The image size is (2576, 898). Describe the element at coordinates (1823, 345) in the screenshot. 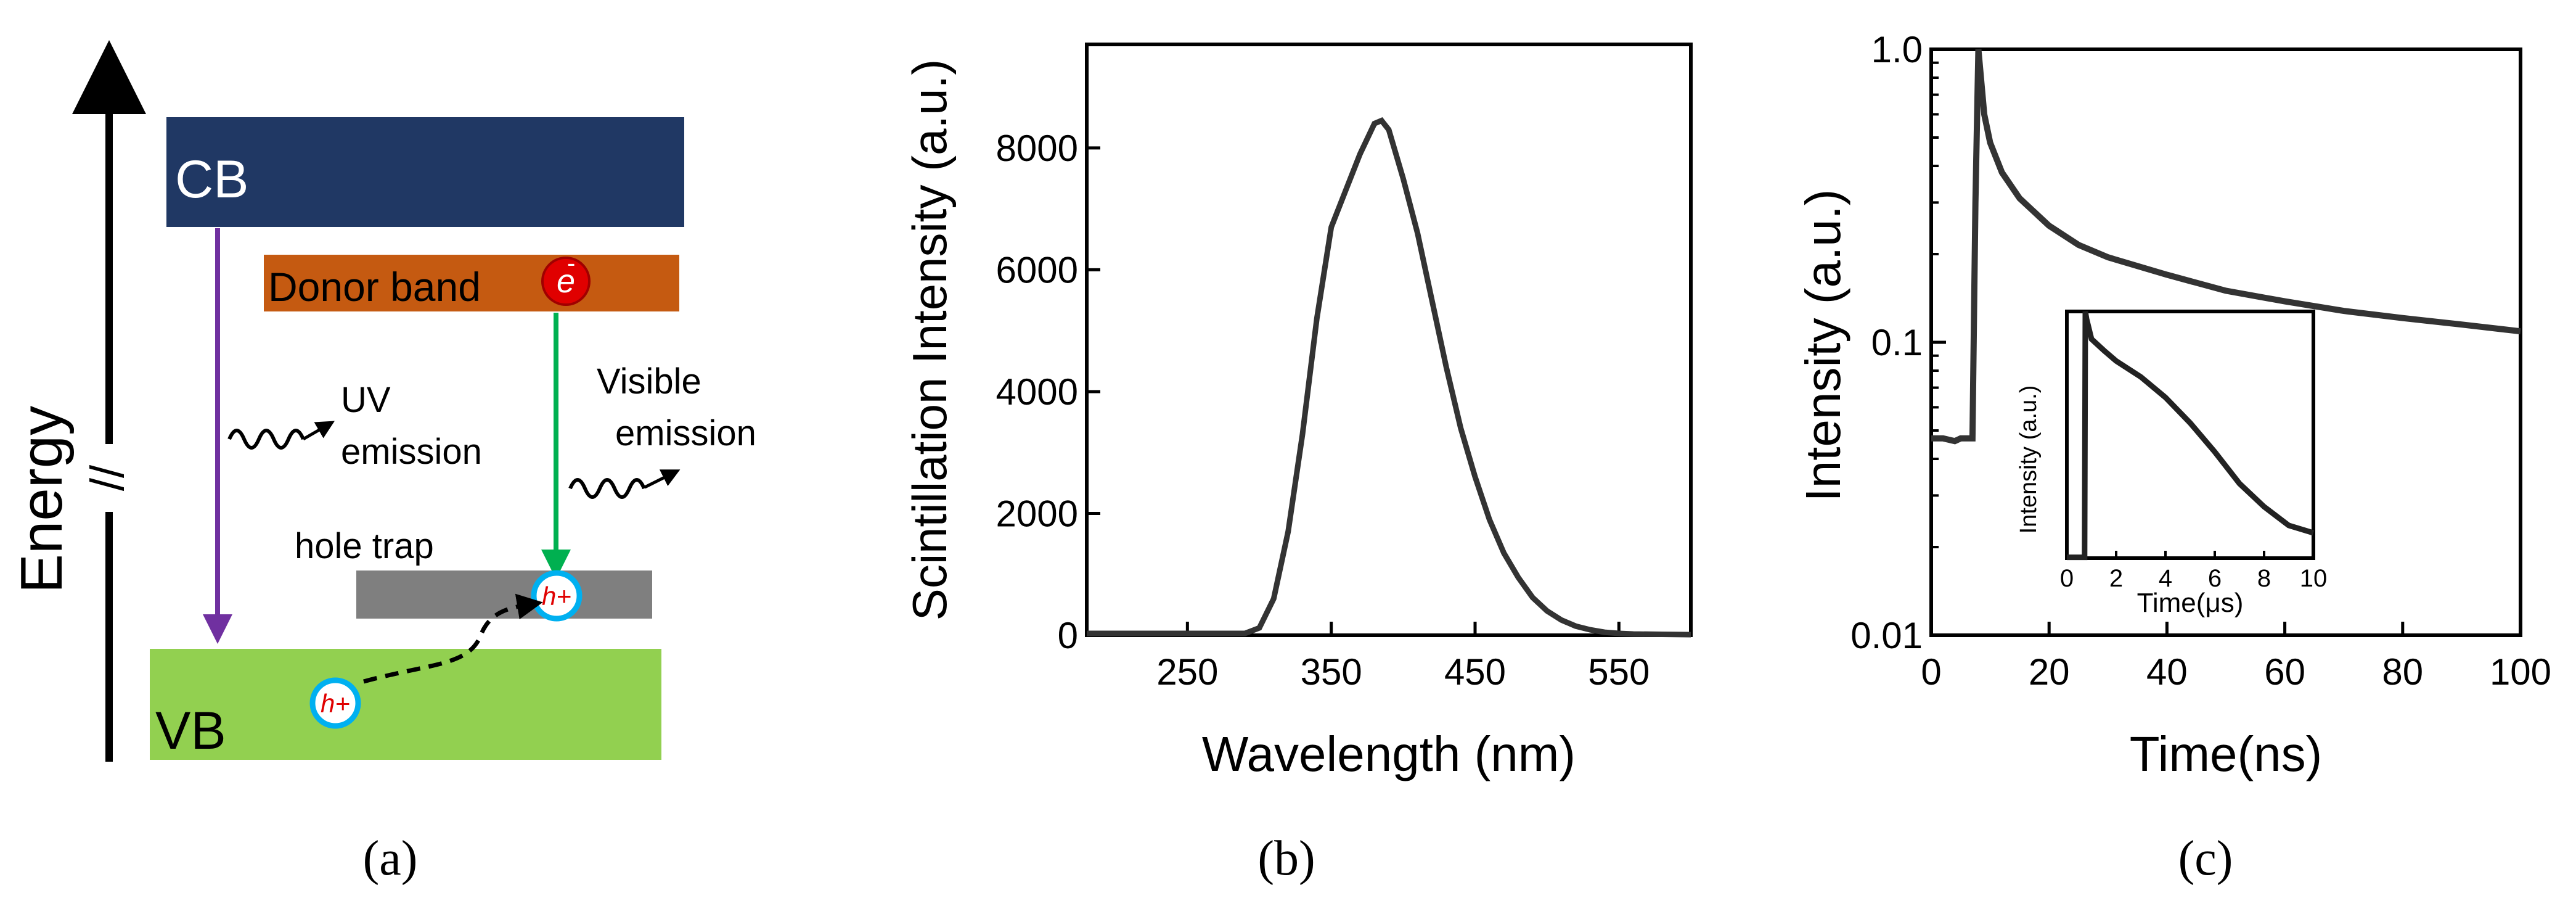

I see `decay-y-axis-label: Intensity (a.u.)` at that location.